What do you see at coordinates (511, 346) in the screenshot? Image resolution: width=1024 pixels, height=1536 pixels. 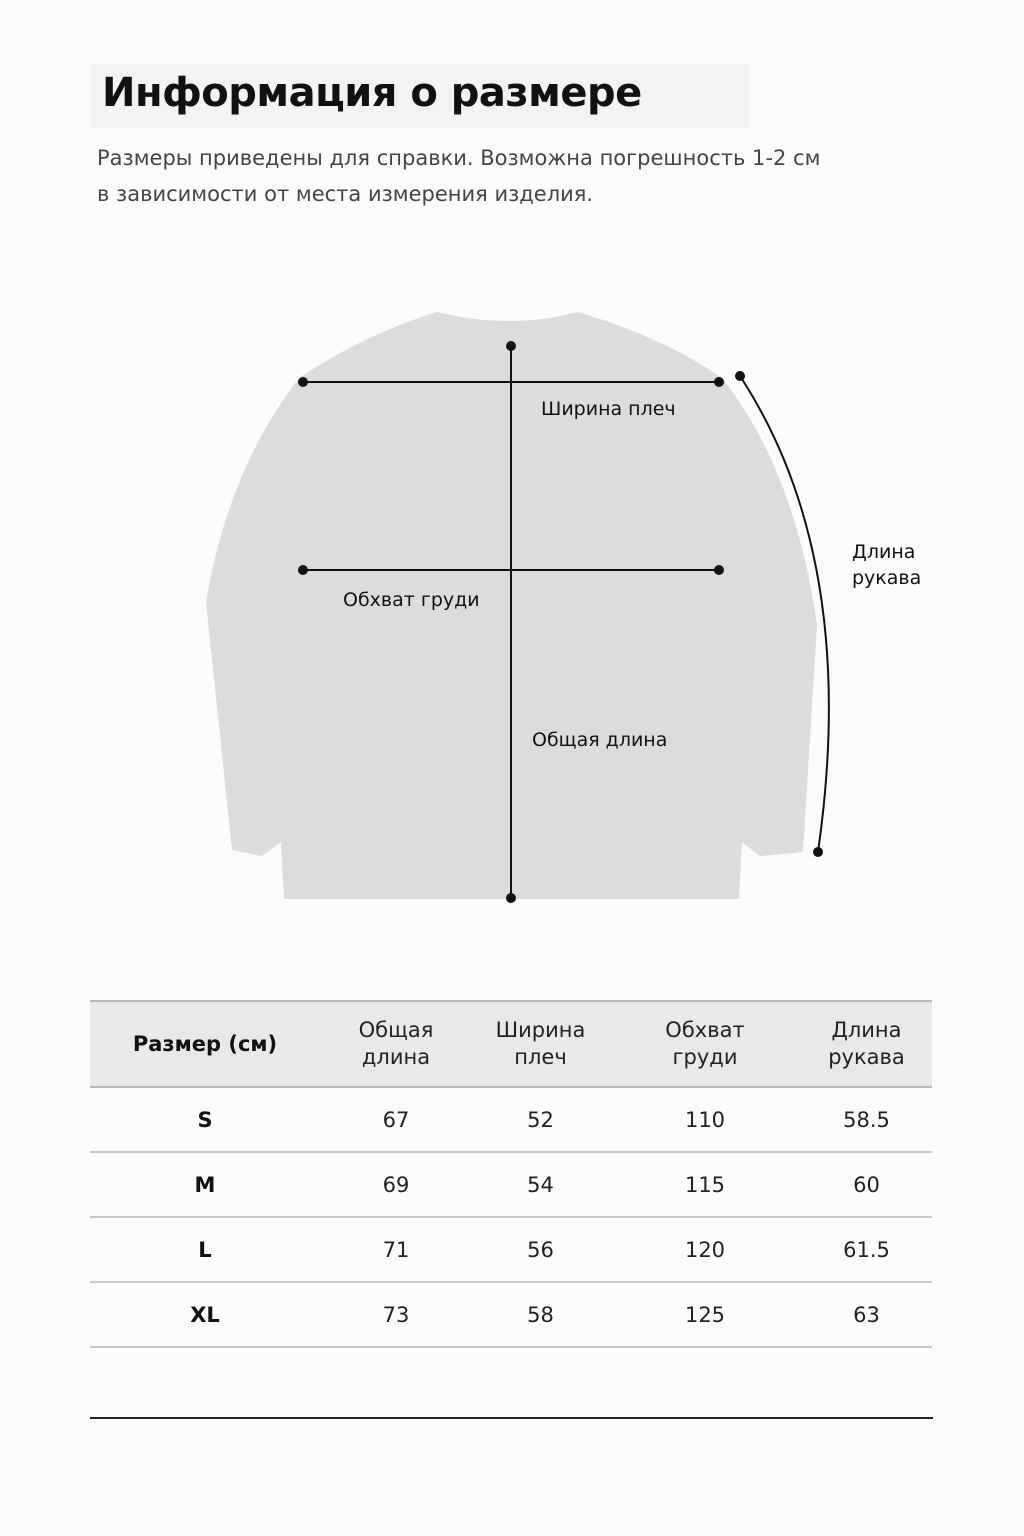 I see `length-top-dot` at bounding box center [511, 346].